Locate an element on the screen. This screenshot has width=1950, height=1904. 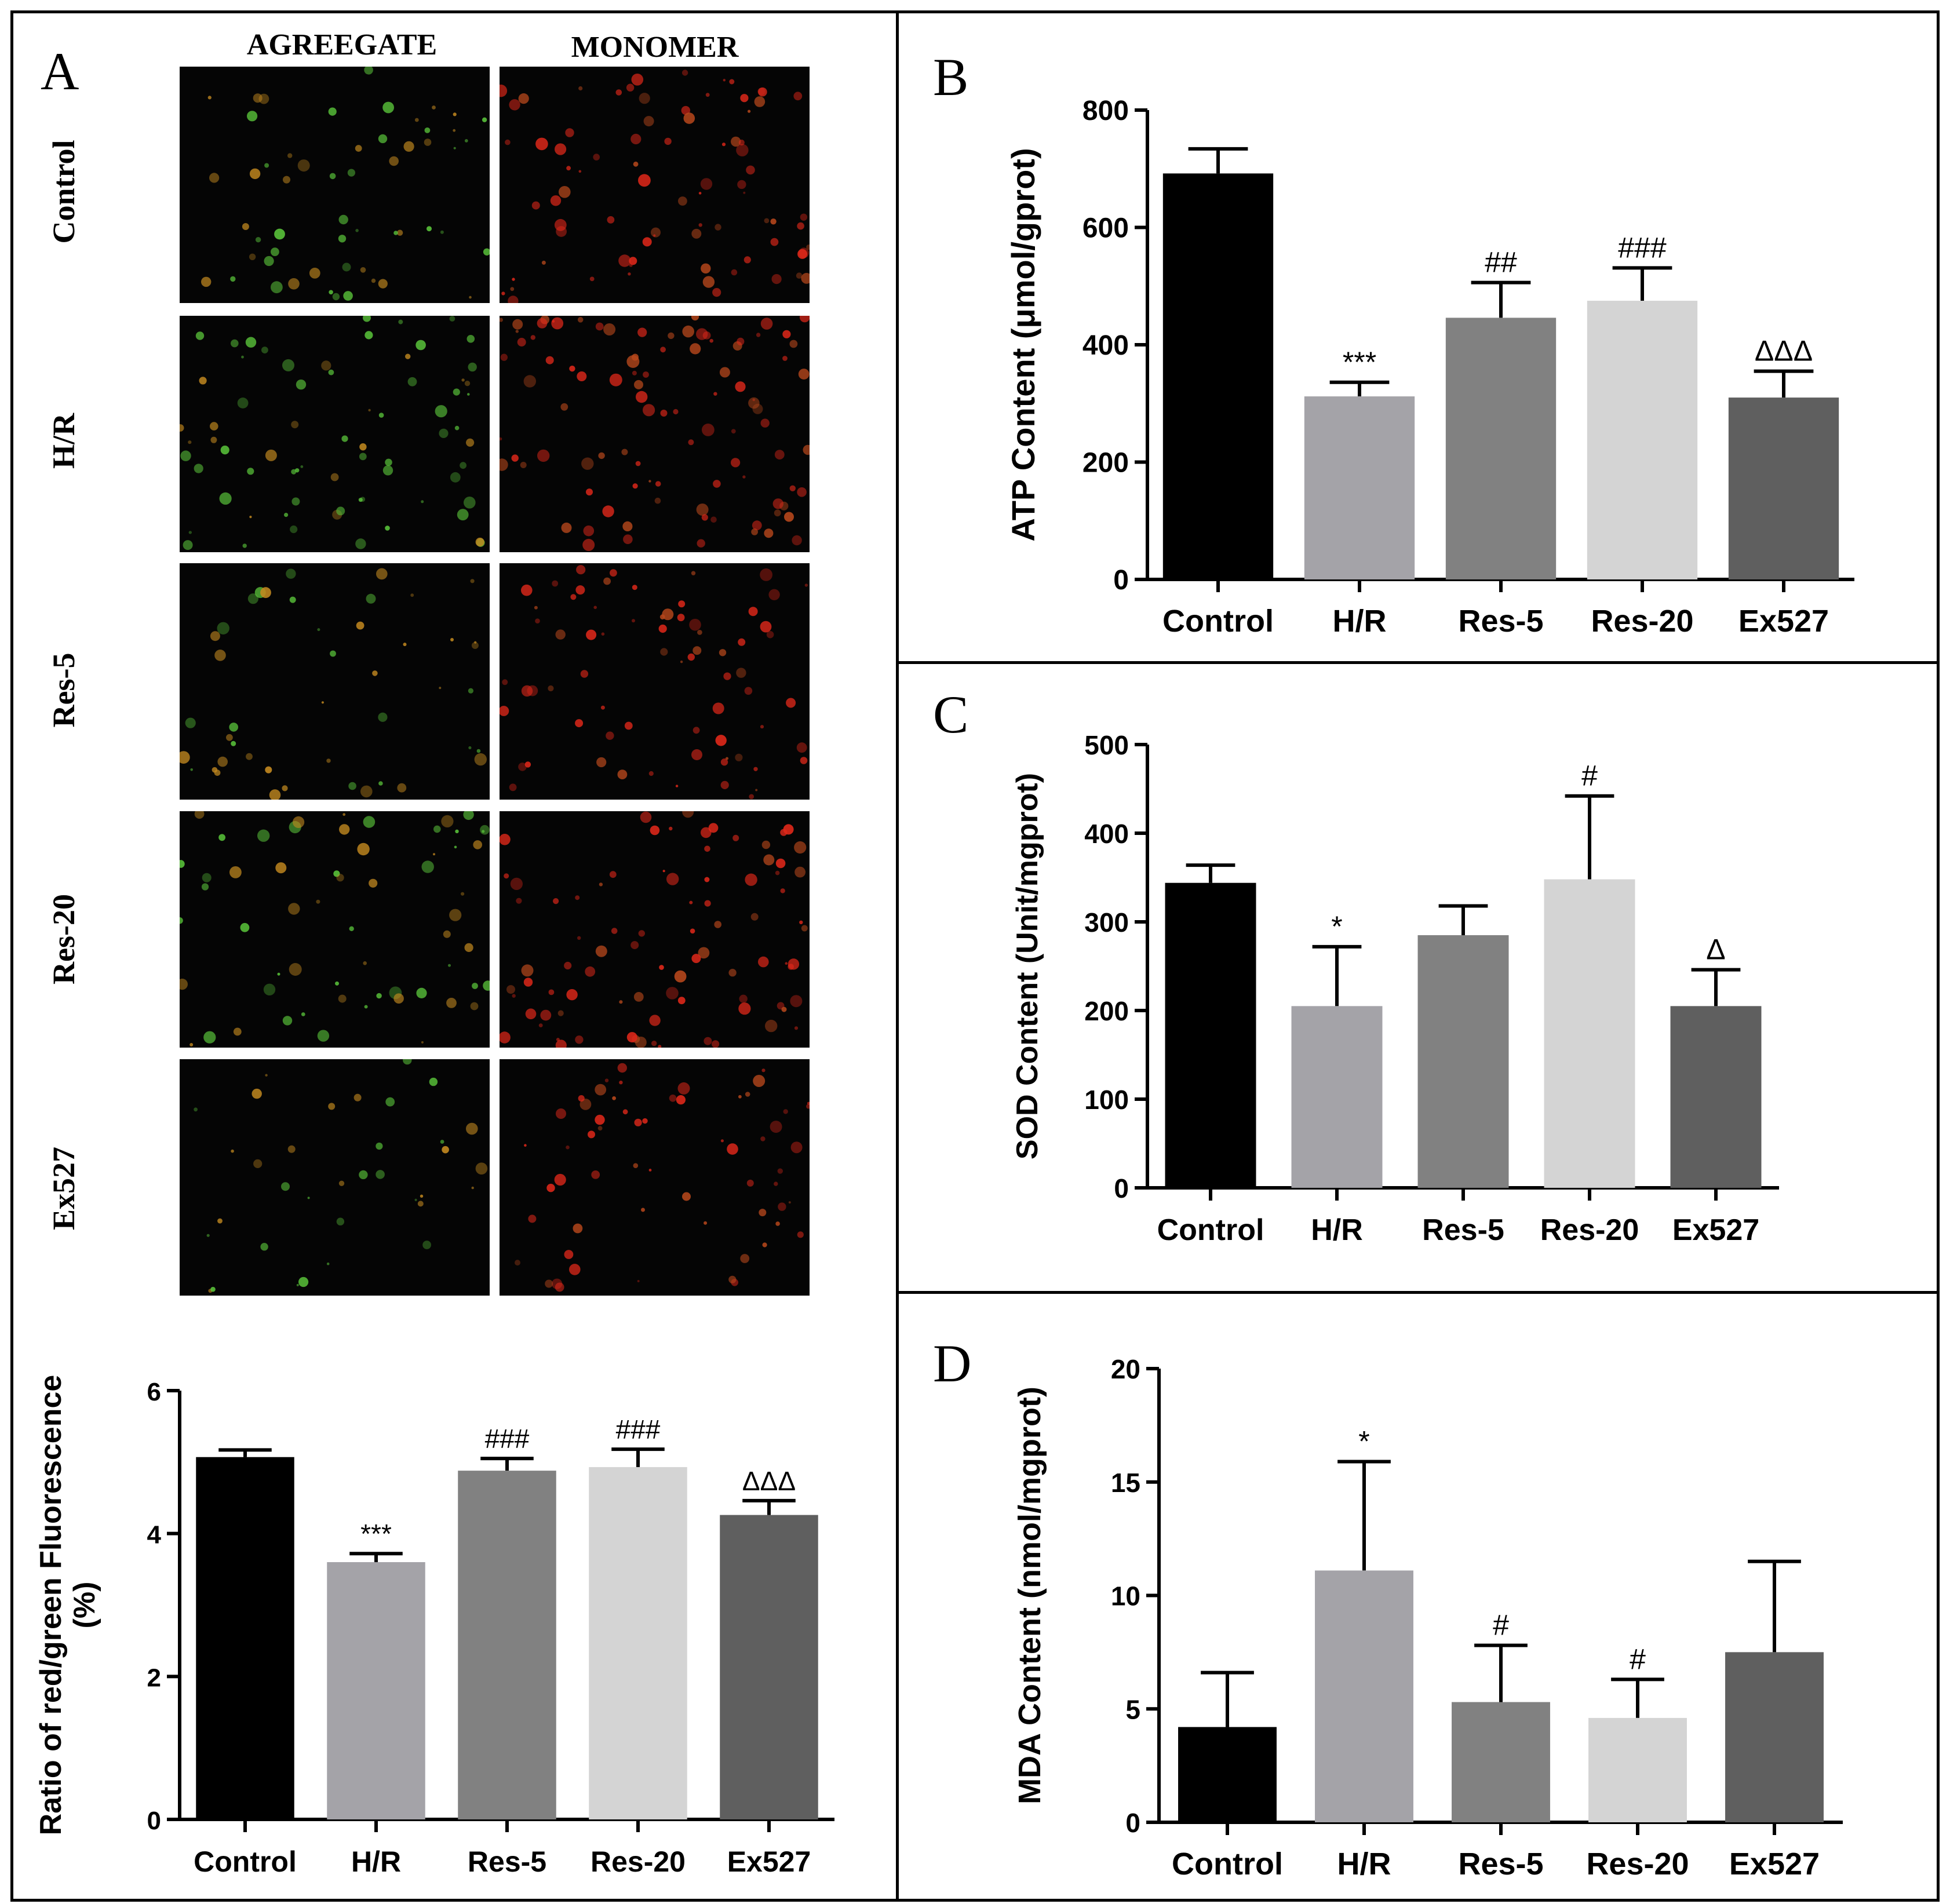
panel-letter-b: B is located at coordinates (951, 77).